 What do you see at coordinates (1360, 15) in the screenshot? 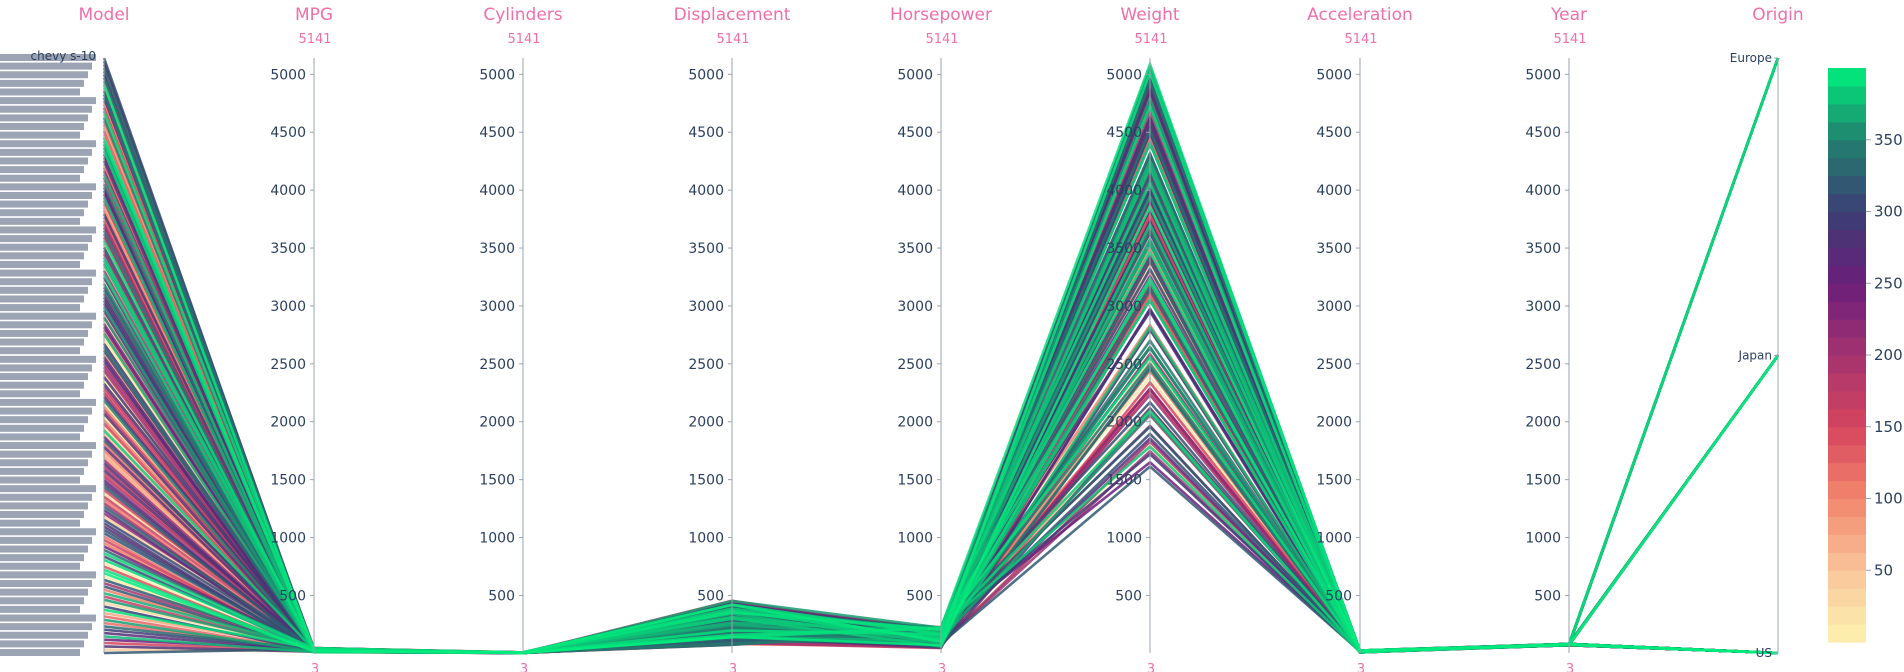
I see `axis-title-acceleration: Acceleration` at bounding box center [1360, 15].